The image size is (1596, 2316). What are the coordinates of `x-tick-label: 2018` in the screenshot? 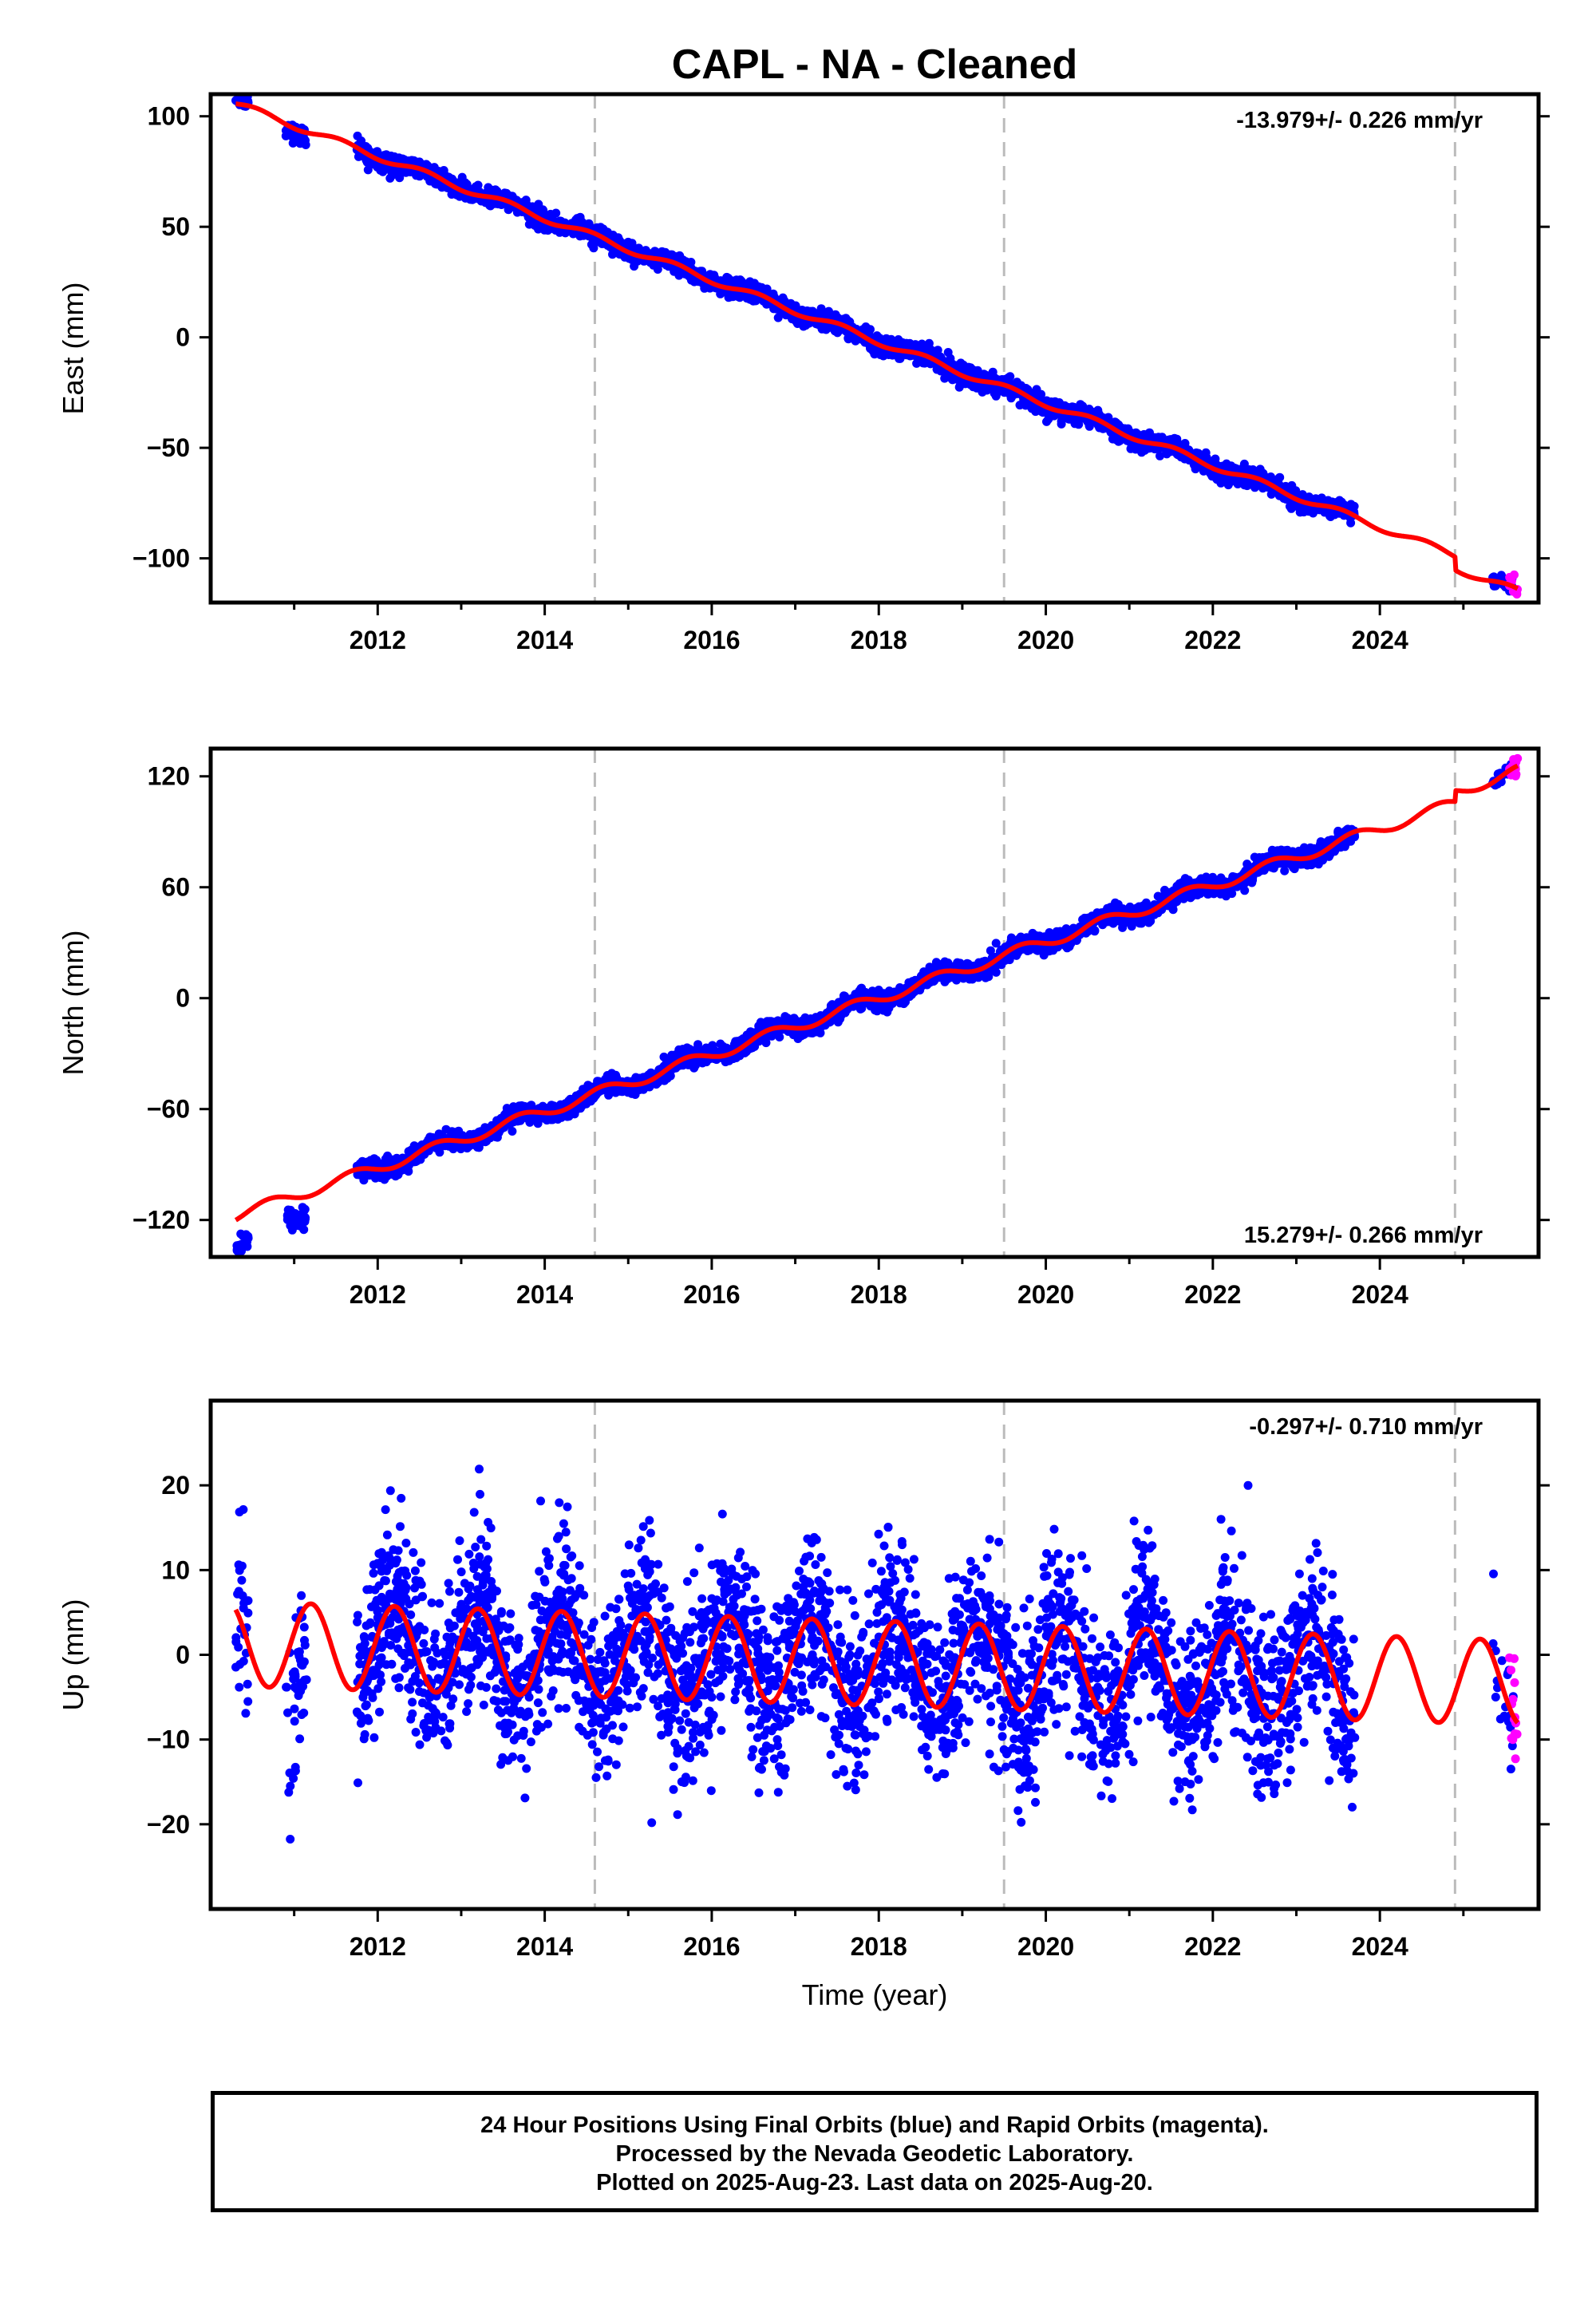 It's located at (879, 640).